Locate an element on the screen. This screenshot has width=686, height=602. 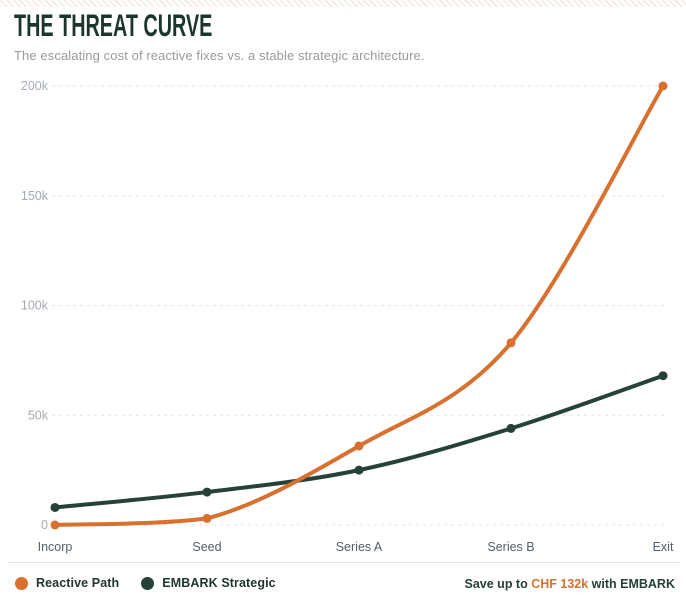
y-tick-label: 150k is located at coordinates (35, 196).